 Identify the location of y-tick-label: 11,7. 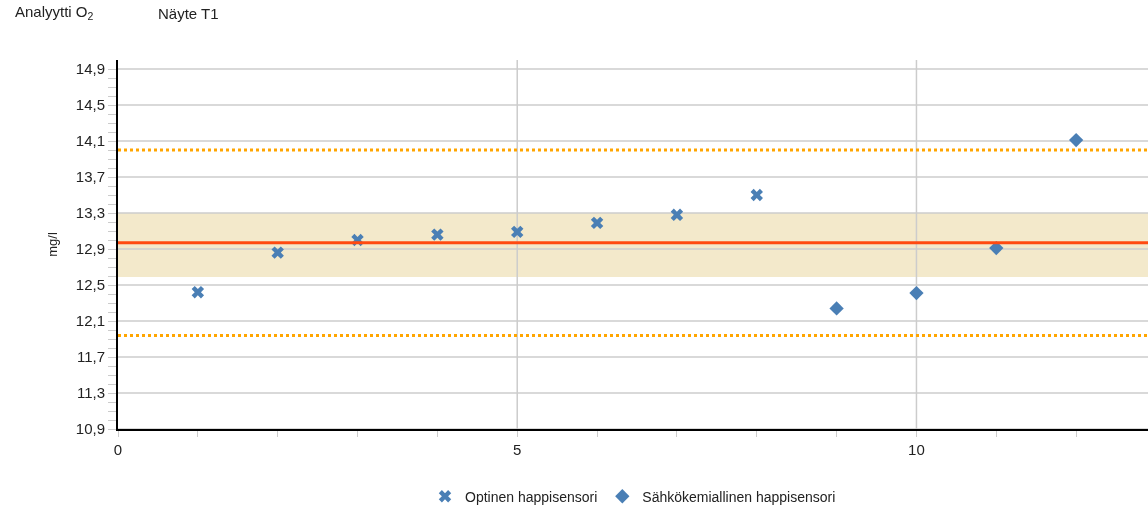
(90, 357).